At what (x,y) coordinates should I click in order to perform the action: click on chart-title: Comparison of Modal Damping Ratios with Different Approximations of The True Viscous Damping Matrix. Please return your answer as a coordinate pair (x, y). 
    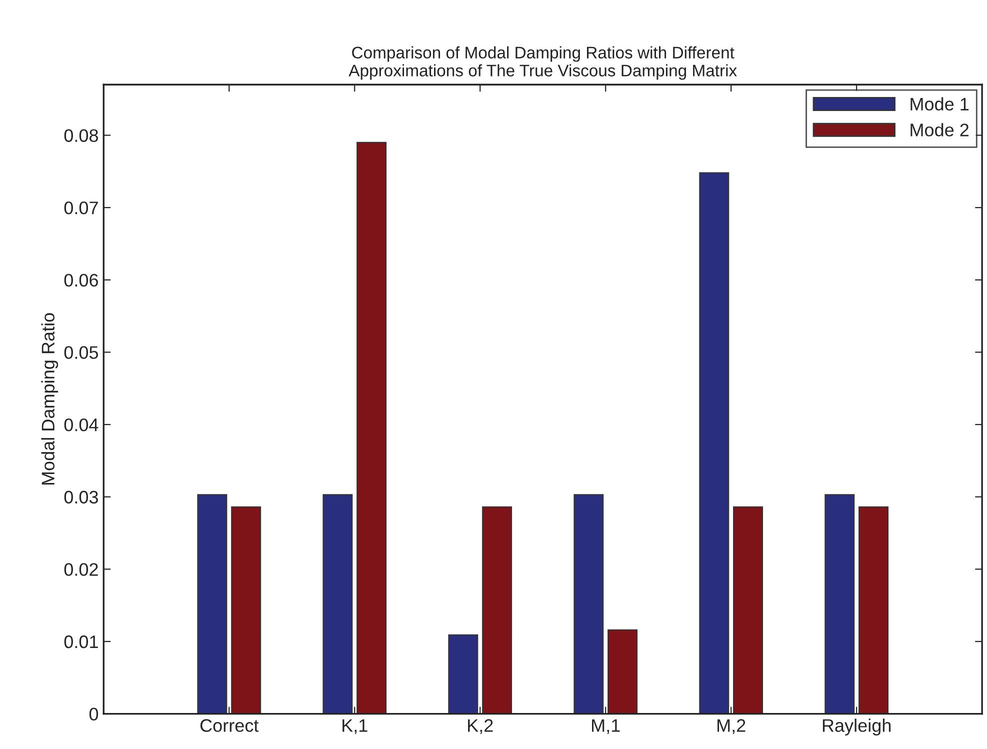
    Looking at the image, I should click on (542, 63).